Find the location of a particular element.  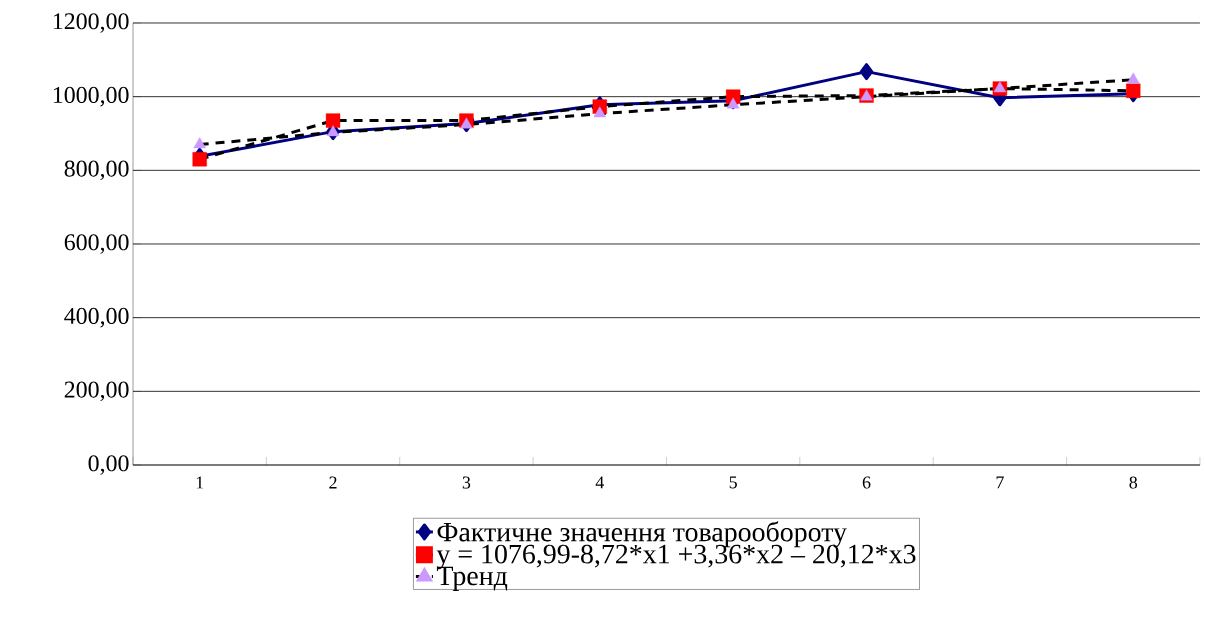

x-tick-label: 3 is located at coordinates (466, 482).